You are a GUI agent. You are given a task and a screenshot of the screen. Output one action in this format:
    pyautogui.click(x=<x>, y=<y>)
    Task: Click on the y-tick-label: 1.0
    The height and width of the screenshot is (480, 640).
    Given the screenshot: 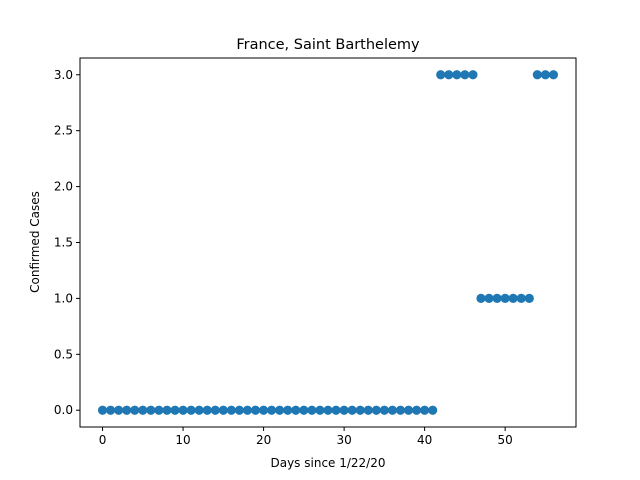 What is the action you would take?
    pyautogui.click(x=63, y=298)
    